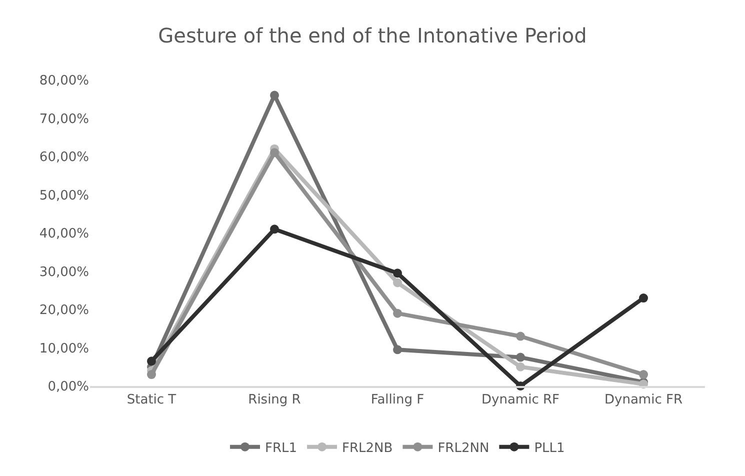  I want to click on x-tick-label: Falling F, so click(397, 400).